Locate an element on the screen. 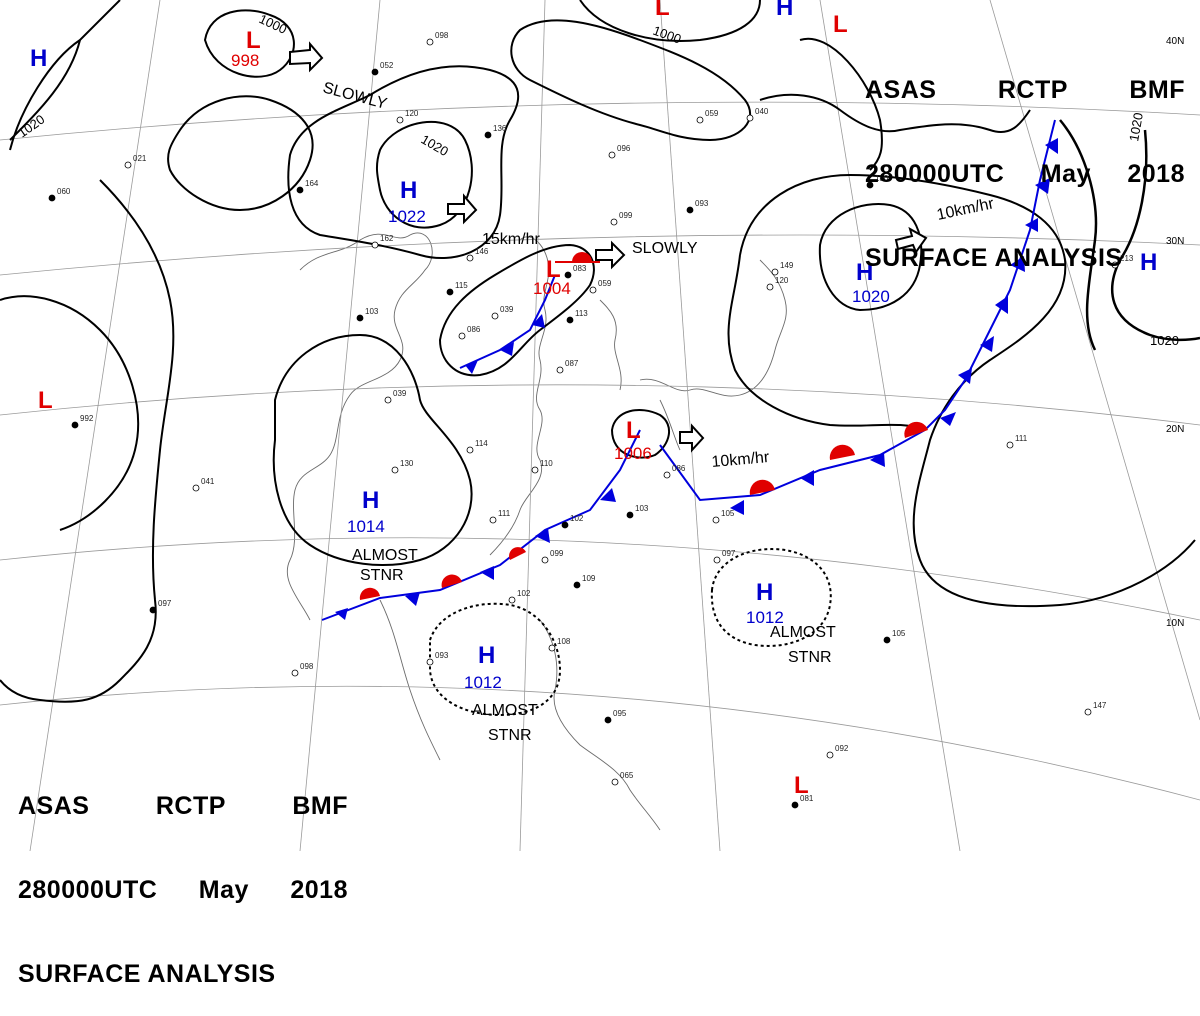  station-pressure: 180 is located at coordinates (882, 178).